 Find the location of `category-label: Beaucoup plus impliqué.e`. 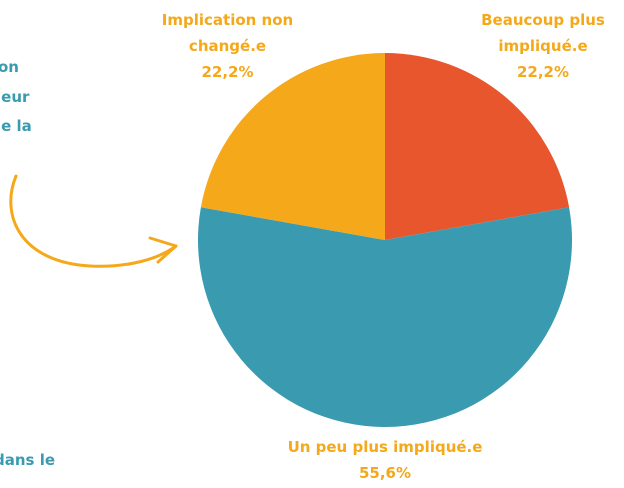

category-label: Beaucoup plus impliqué.e is located at coordinates (543, 33).